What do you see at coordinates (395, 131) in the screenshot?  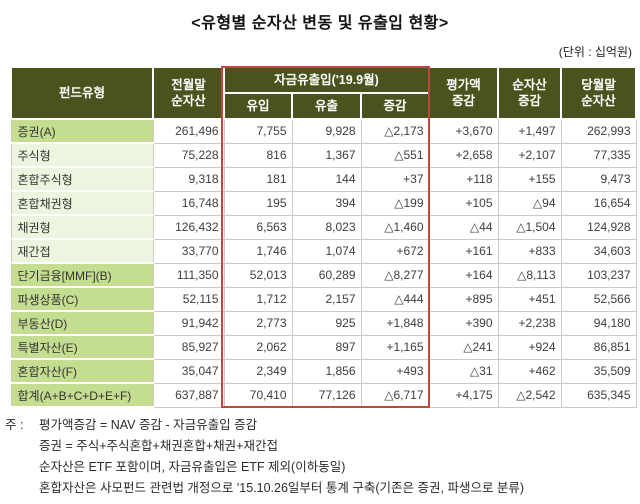 I see `value-cell: △2,173` at bounding box center [395, 131].